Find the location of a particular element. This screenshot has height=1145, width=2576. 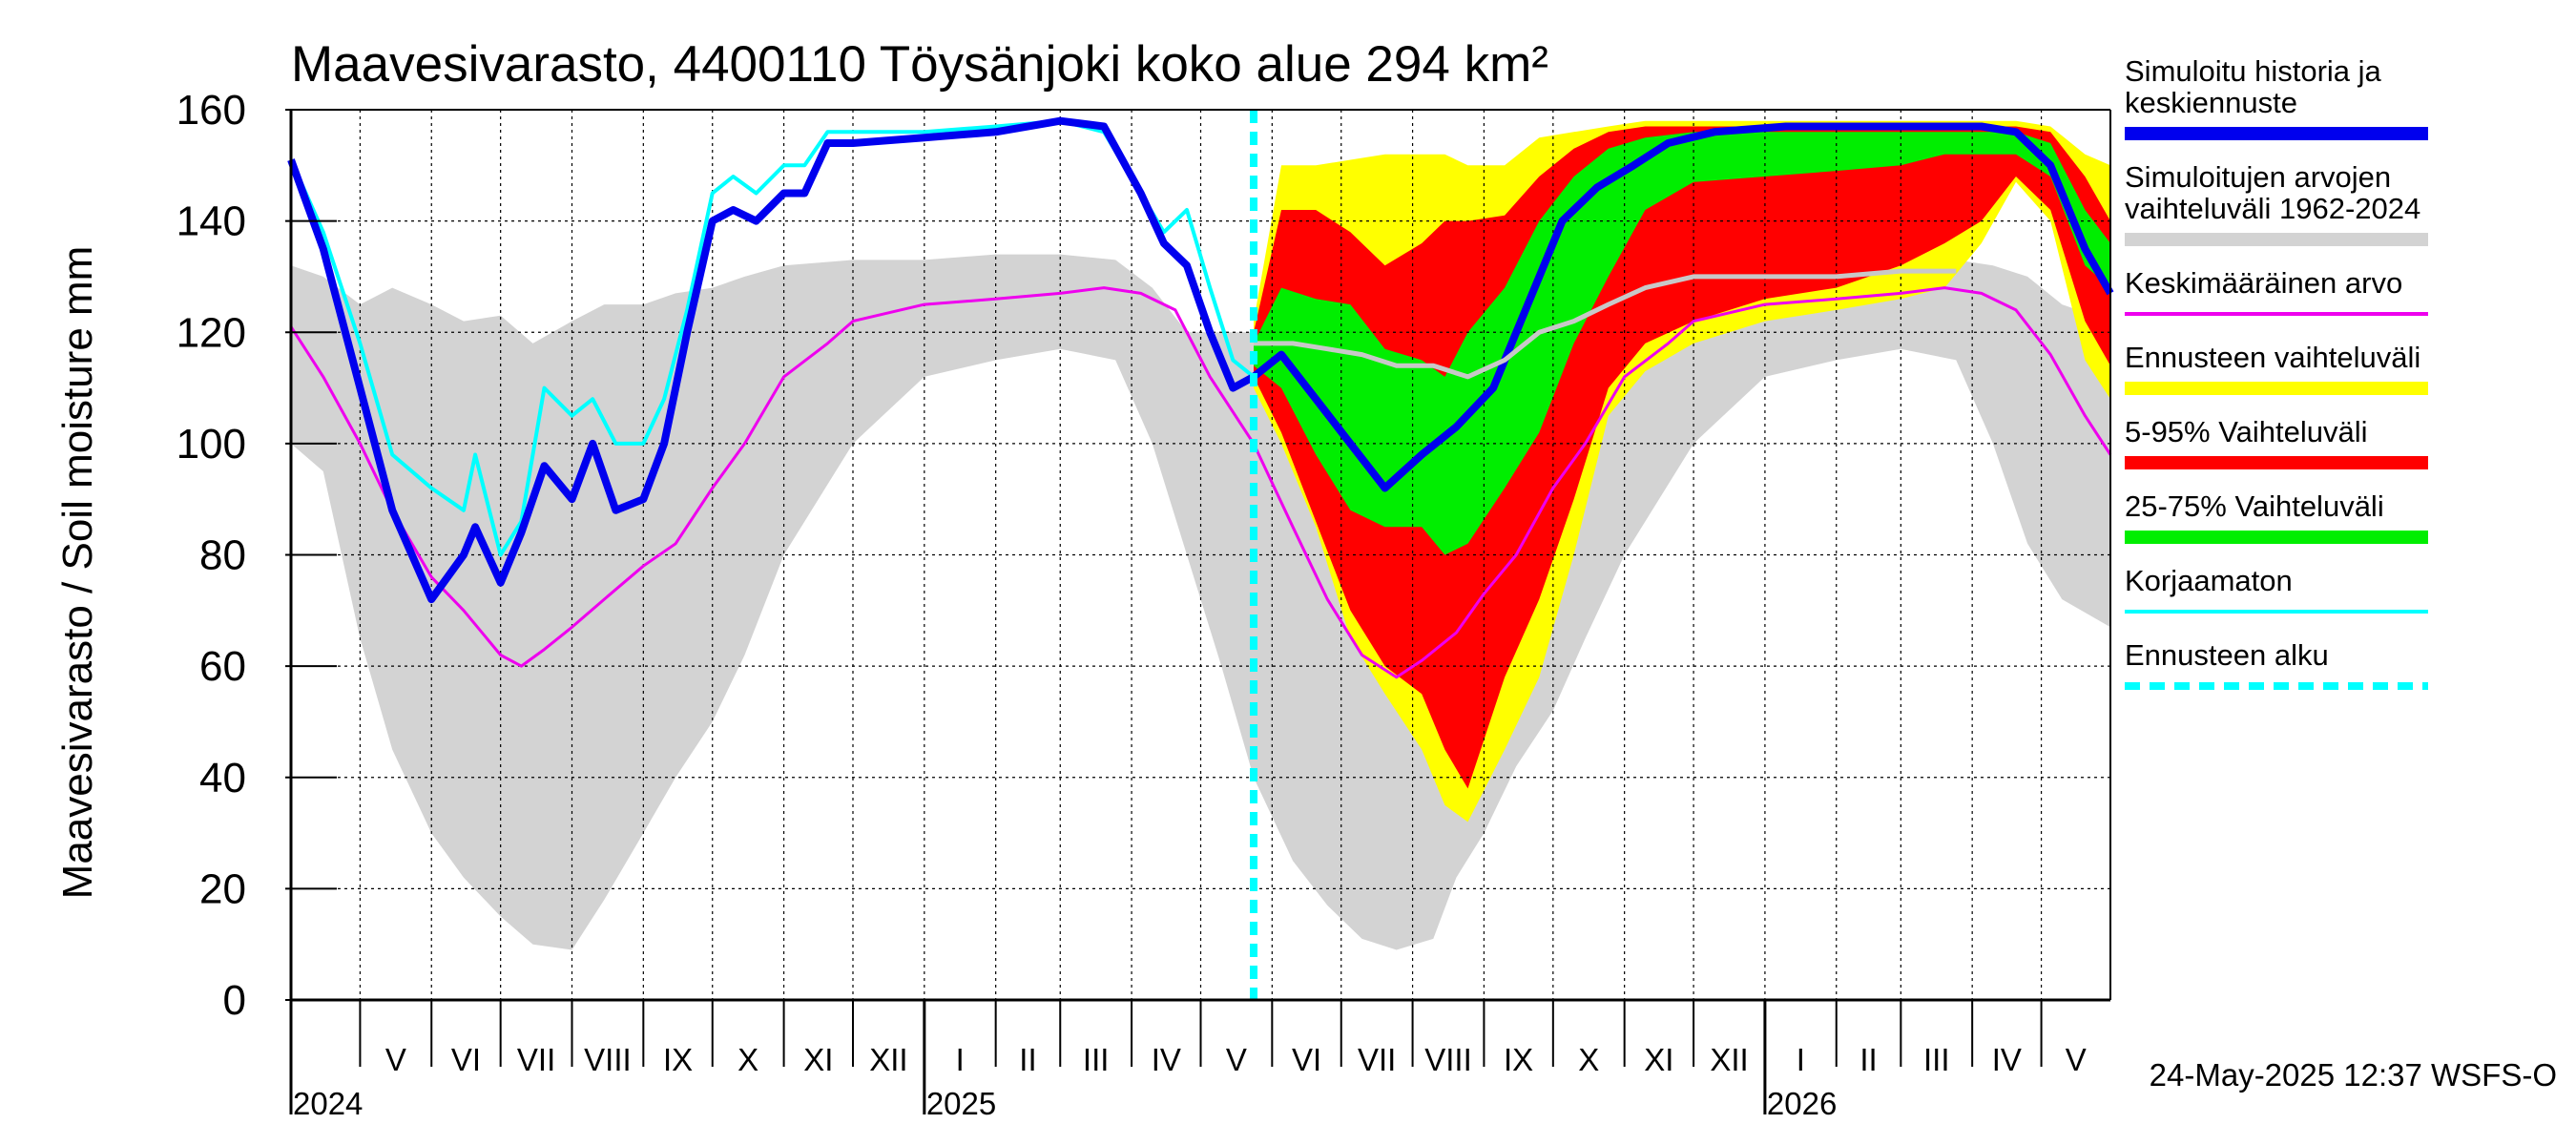

legend-item-25-75-vaihteluv-li: 25-75% Vaihteluväli is located at coordinates (2276, 516).